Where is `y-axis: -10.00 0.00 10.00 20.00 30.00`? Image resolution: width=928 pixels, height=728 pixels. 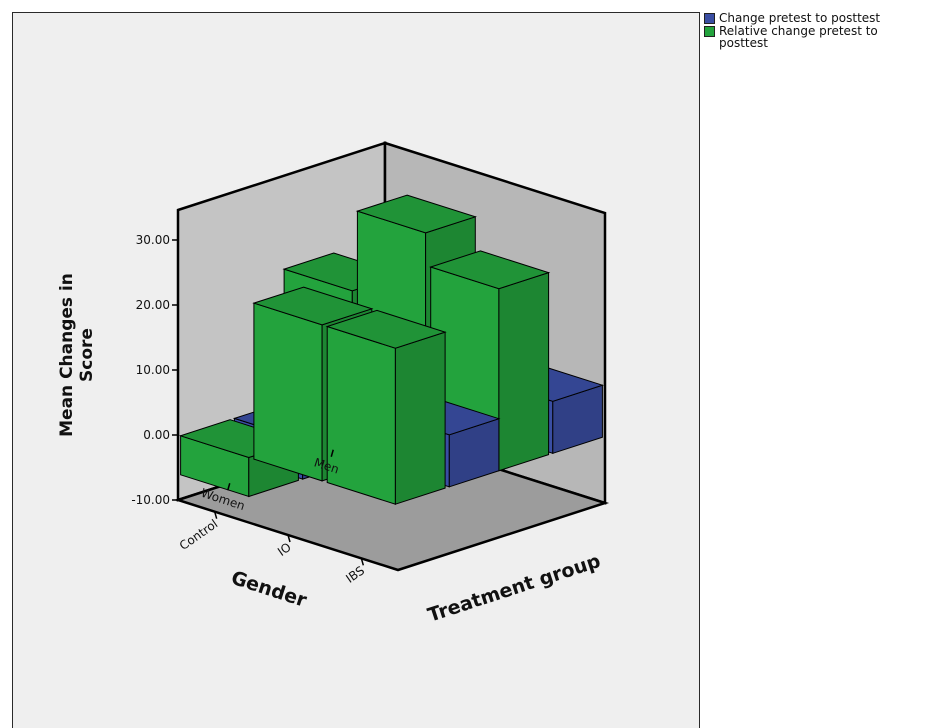
y-axis: -10.00 0.00 10.00 20.00 30.00 is located at coordinates (154, 370).